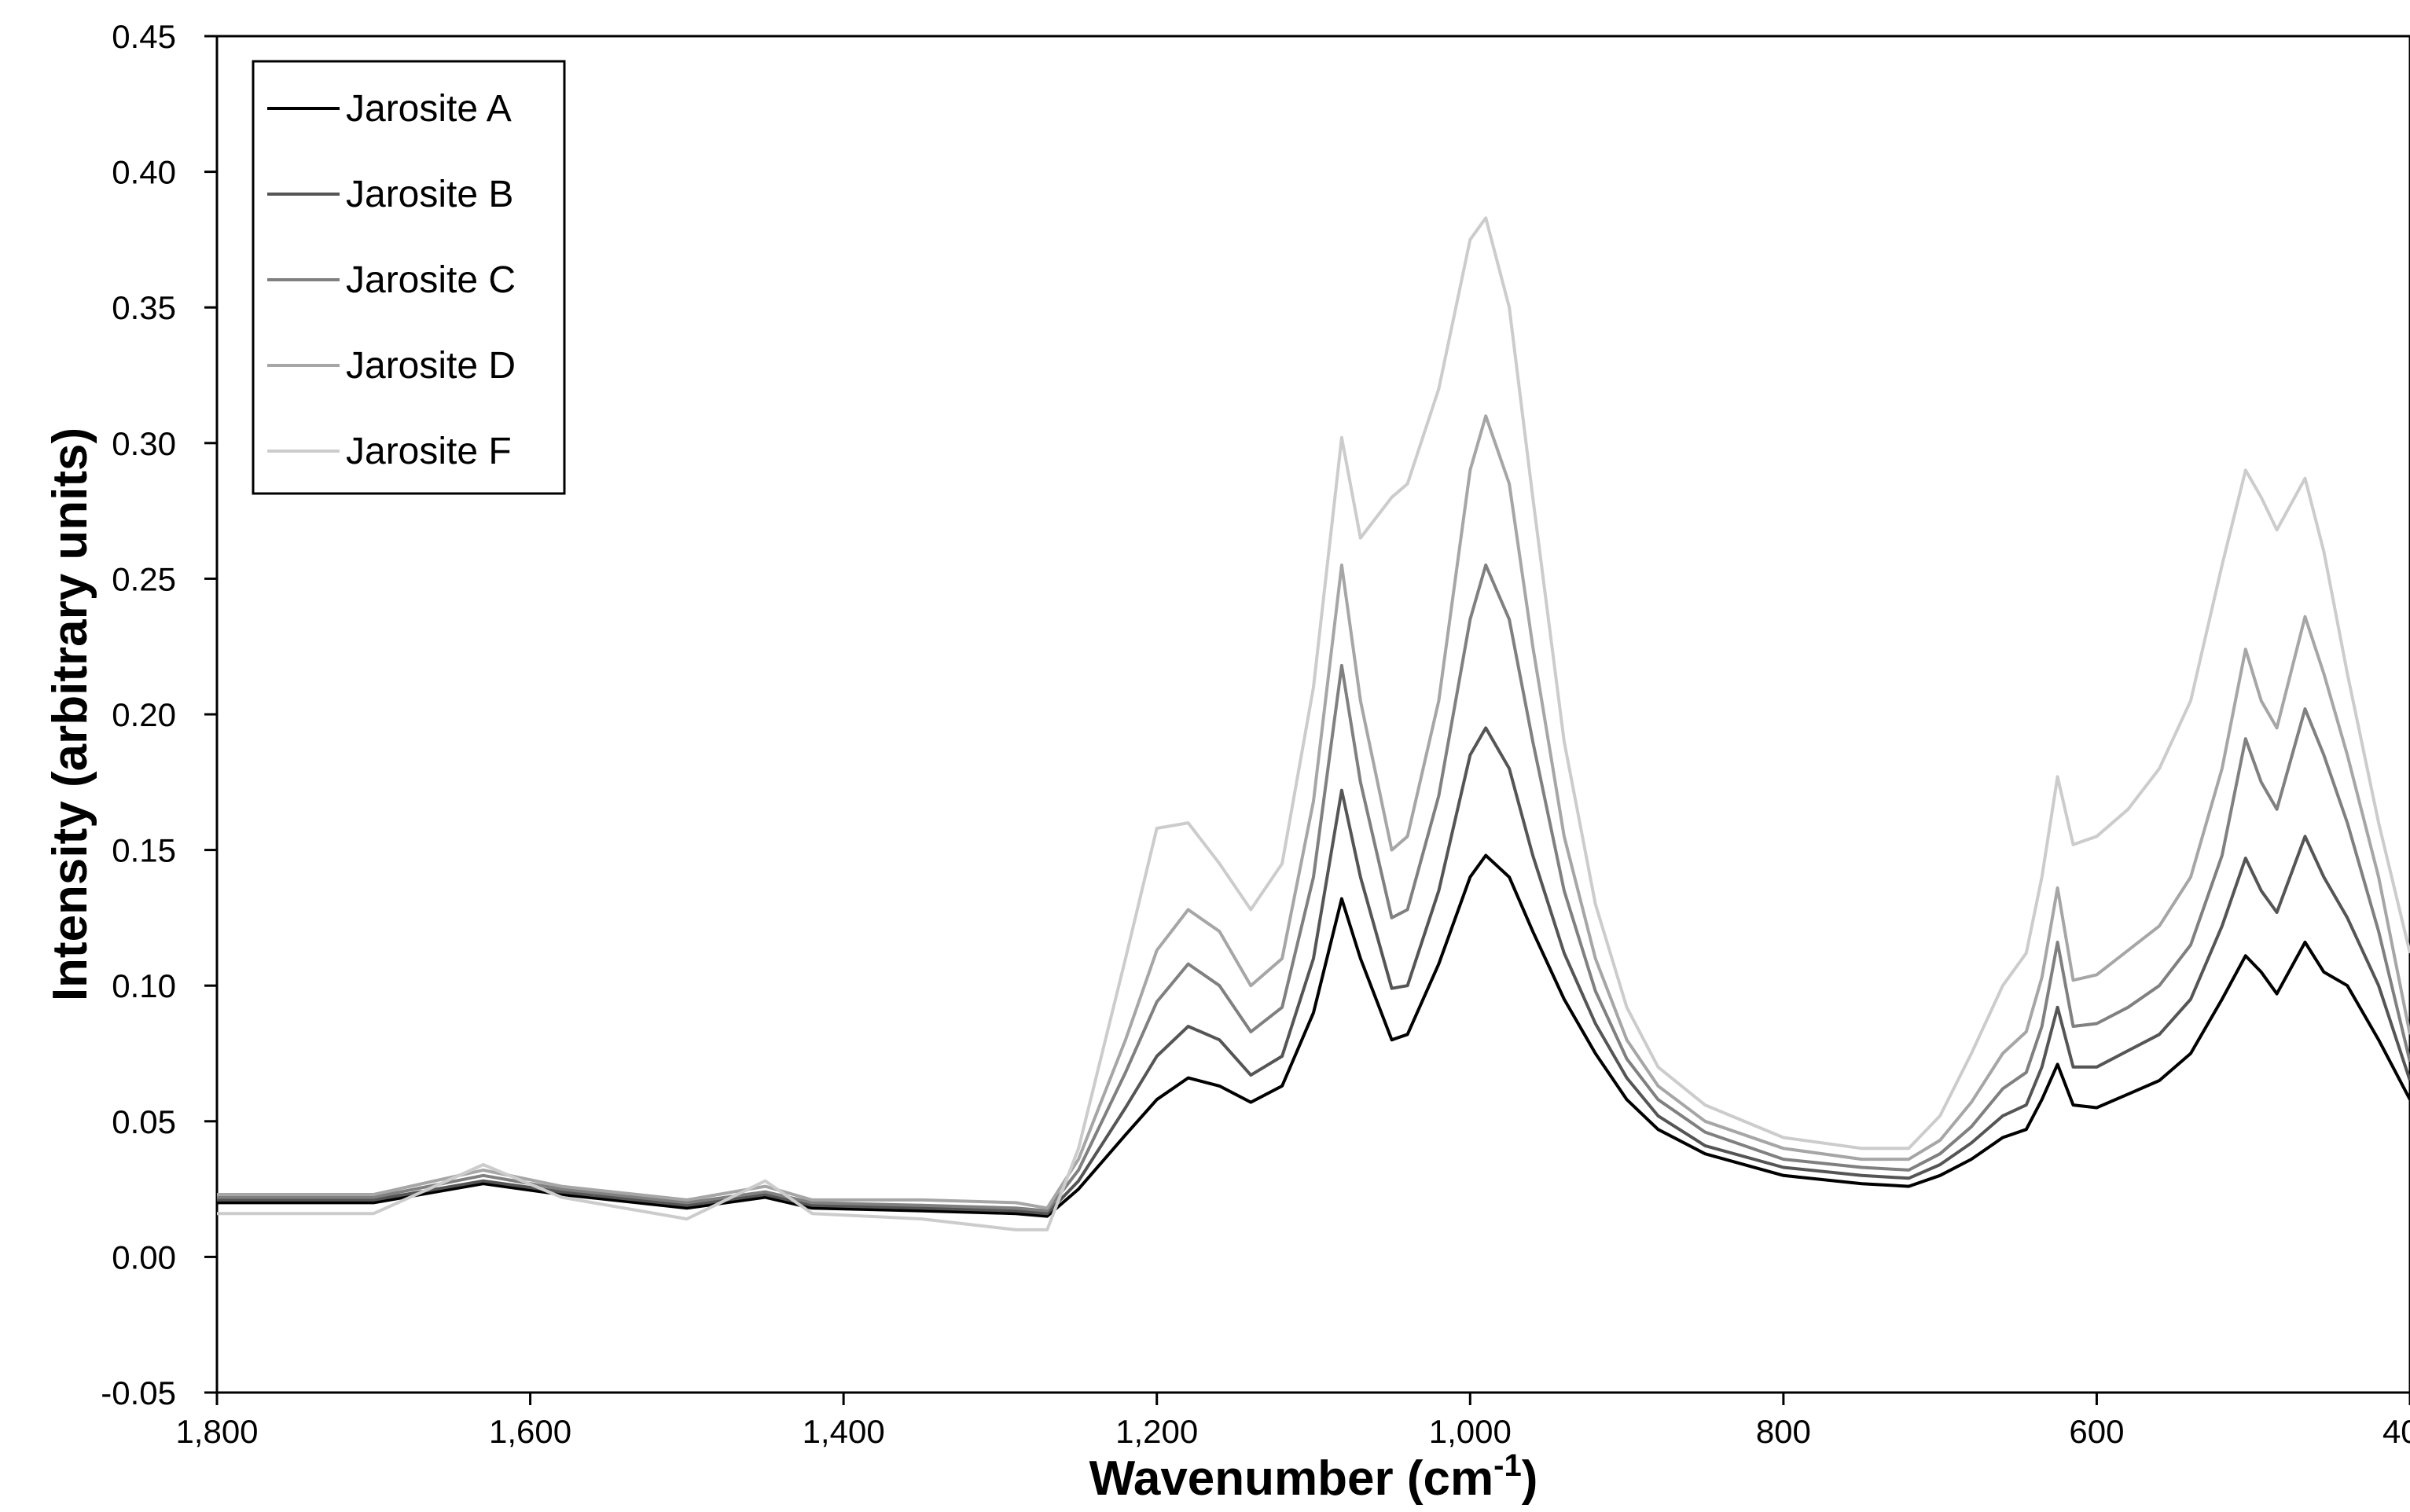  I want to click on y-tick-label: 0.40, so click(144, 172).